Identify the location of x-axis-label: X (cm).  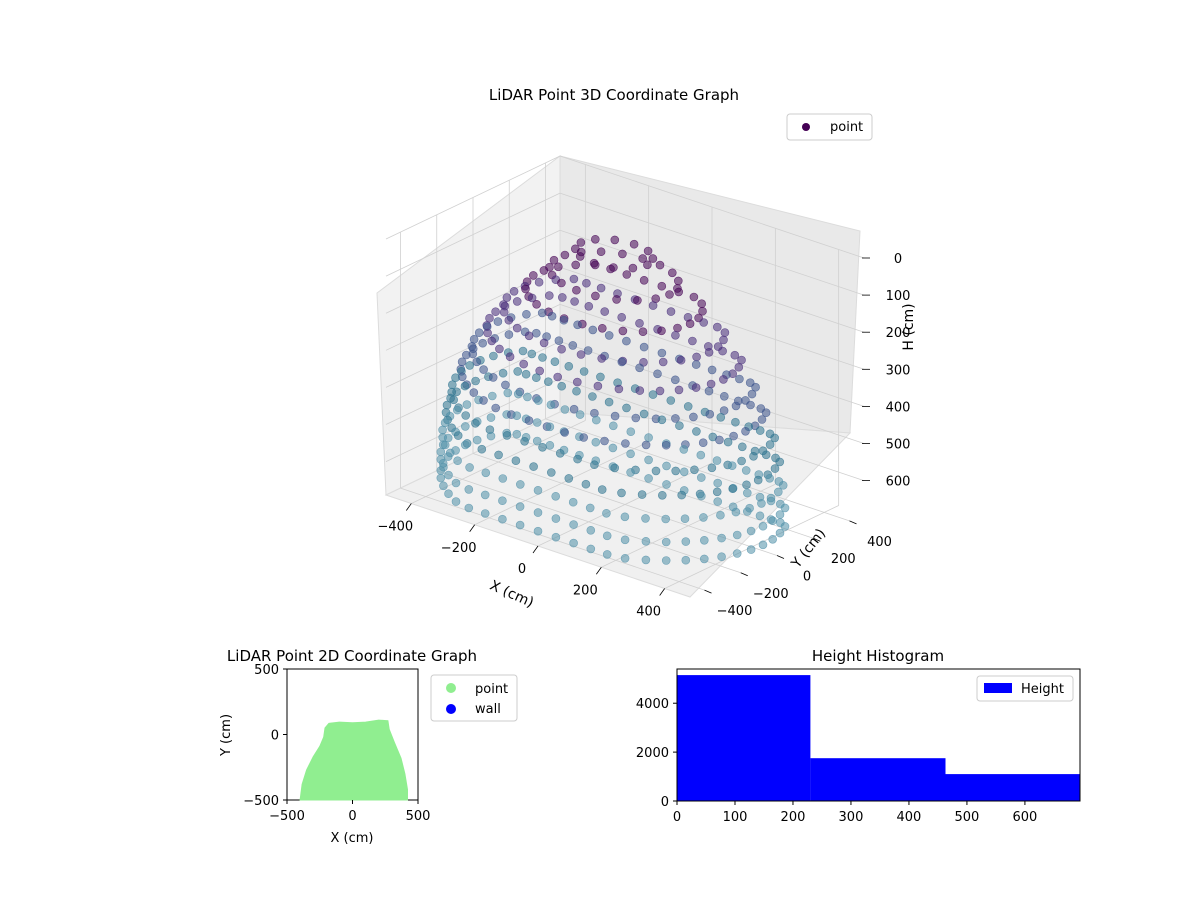
(511, 594).